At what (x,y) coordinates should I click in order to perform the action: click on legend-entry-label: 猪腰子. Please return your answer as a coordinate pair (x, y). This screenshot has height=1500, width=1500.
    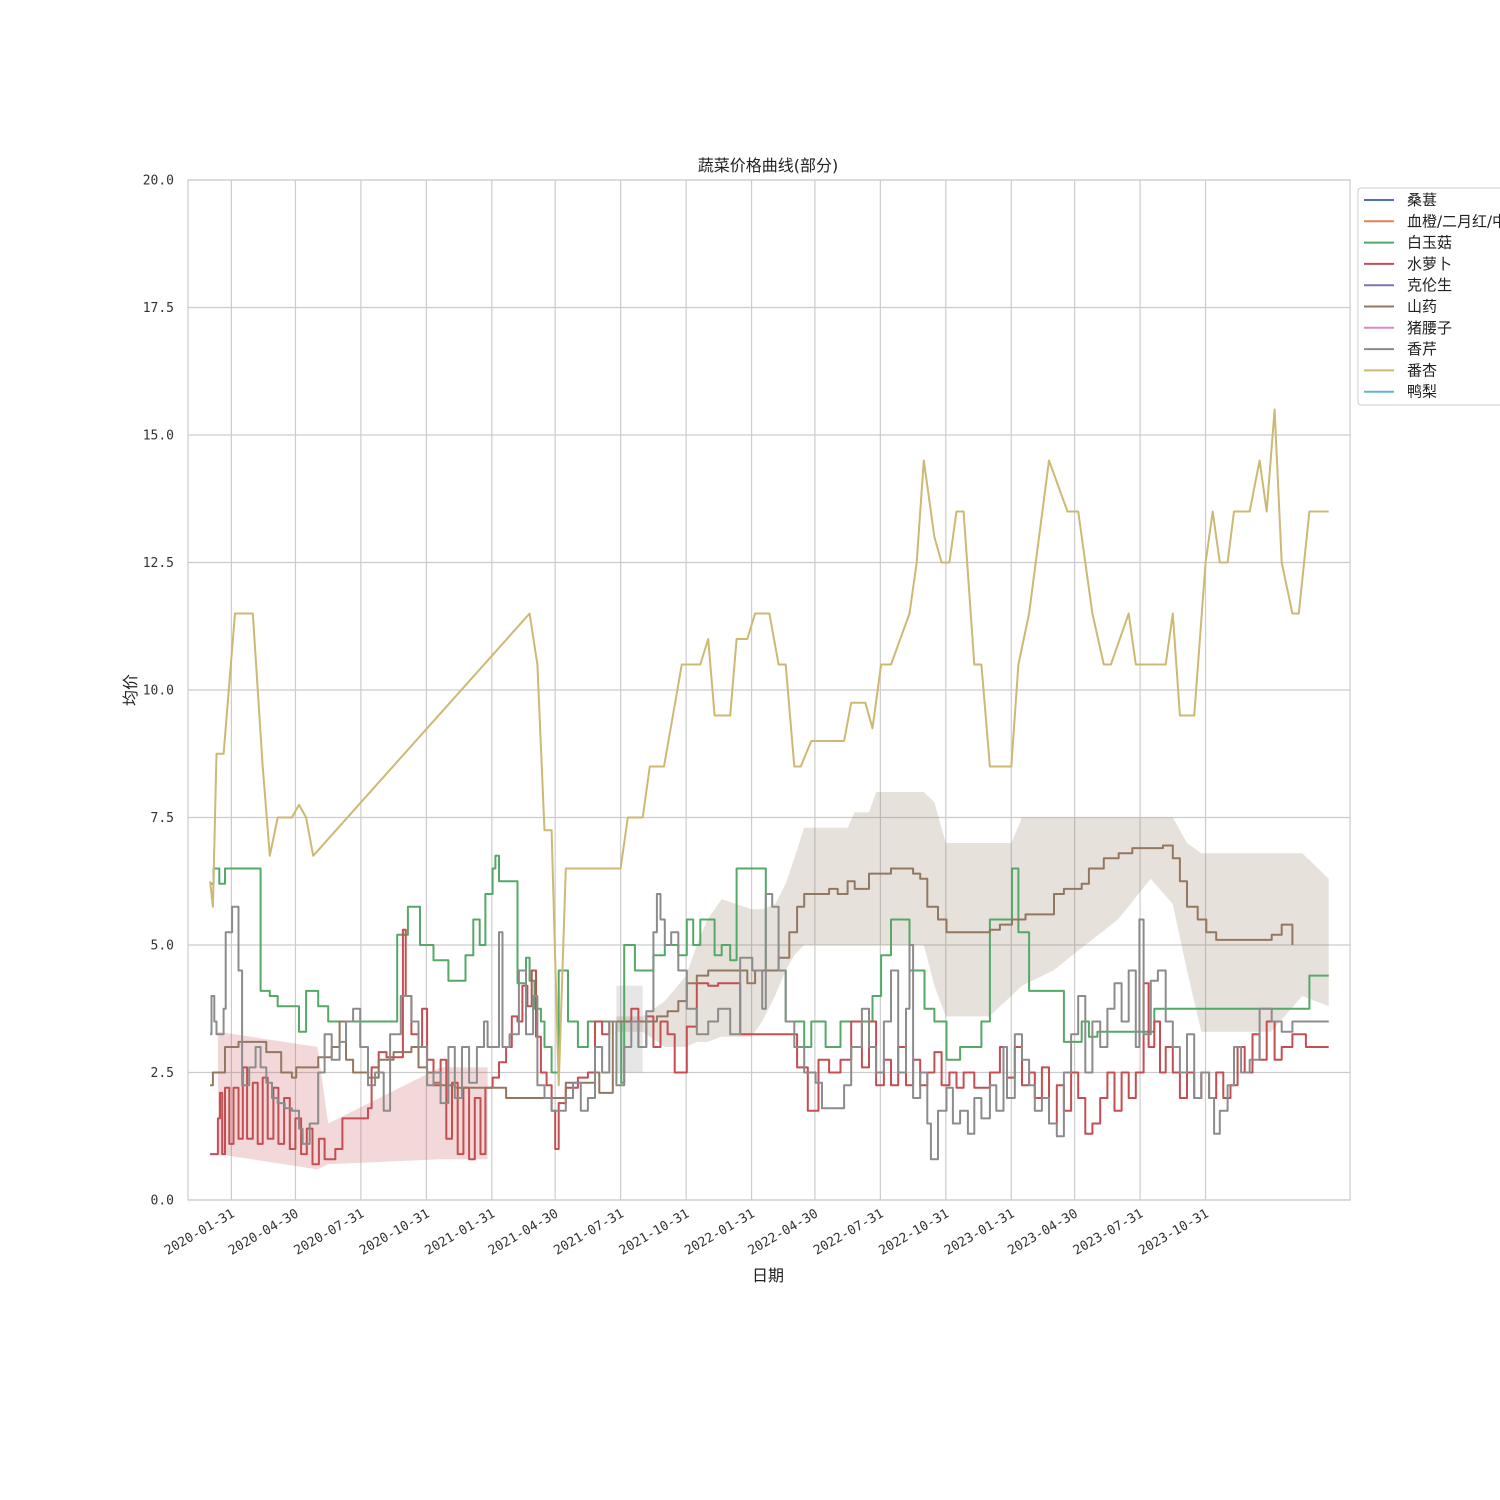
    Looking at the image, I should click on (1429, 328).